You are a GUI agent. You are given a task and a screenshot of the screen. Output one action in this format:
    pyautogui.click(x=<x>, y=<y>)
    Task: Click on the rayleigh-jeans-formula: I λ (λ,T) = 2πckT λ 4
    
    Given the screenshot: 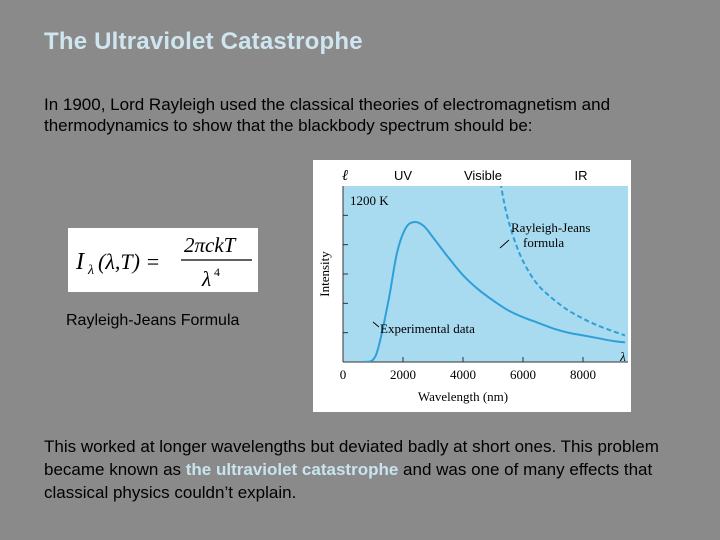 What is the action you would take?
    pyautogui.click(x=163, y=260)
    